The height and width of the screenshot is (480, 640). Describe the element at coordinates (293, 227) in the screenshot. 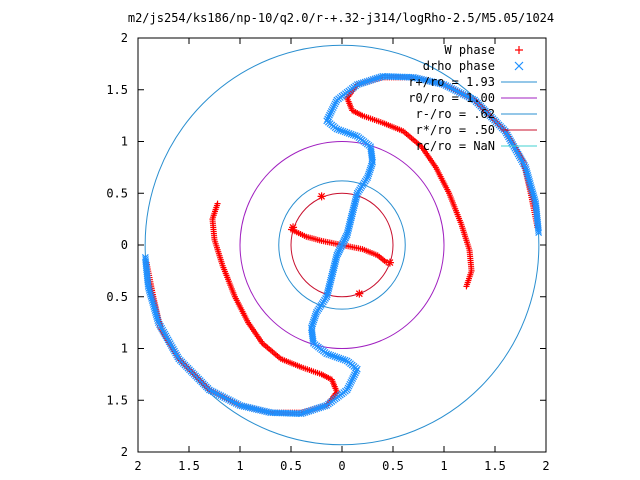

I see `special-point` at that location.